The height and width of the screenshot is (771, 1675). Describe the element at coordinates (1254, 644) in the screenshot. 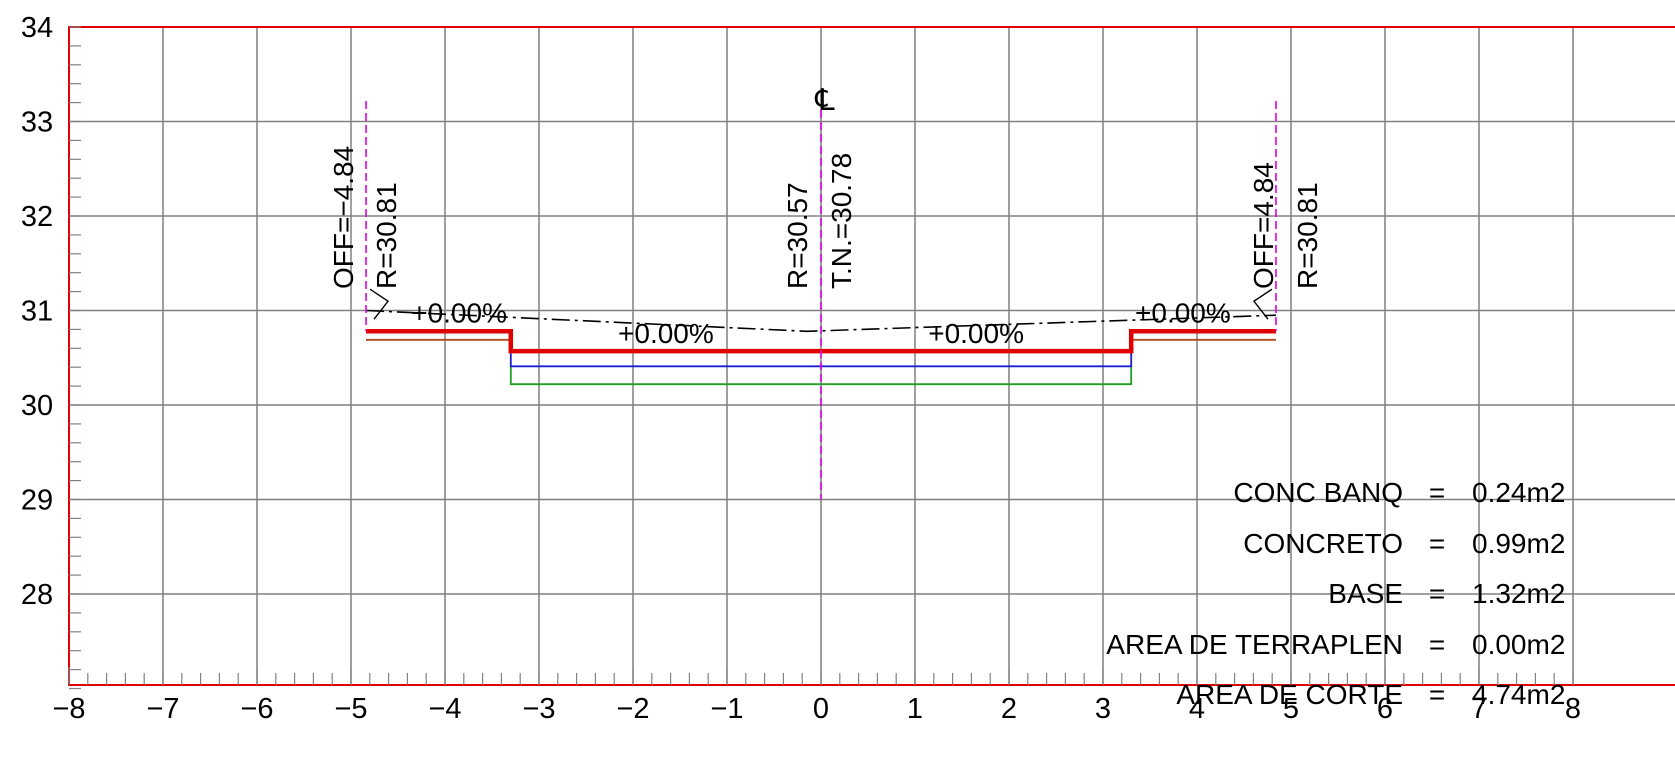

I see `qty-name: AREA DE TERRAPLEN` at that location.